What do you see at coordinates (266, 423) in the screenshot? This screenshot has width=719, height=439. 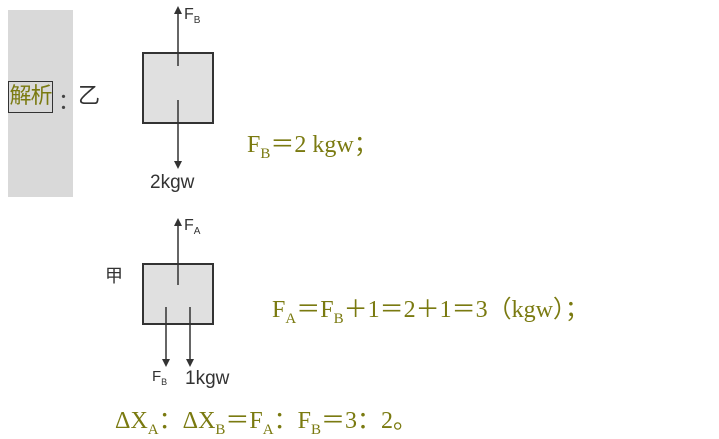 I see `ratio-equation: ΔXA：ΔXB＝FA：FB＝3：2。` at bounding box center [266, 423].